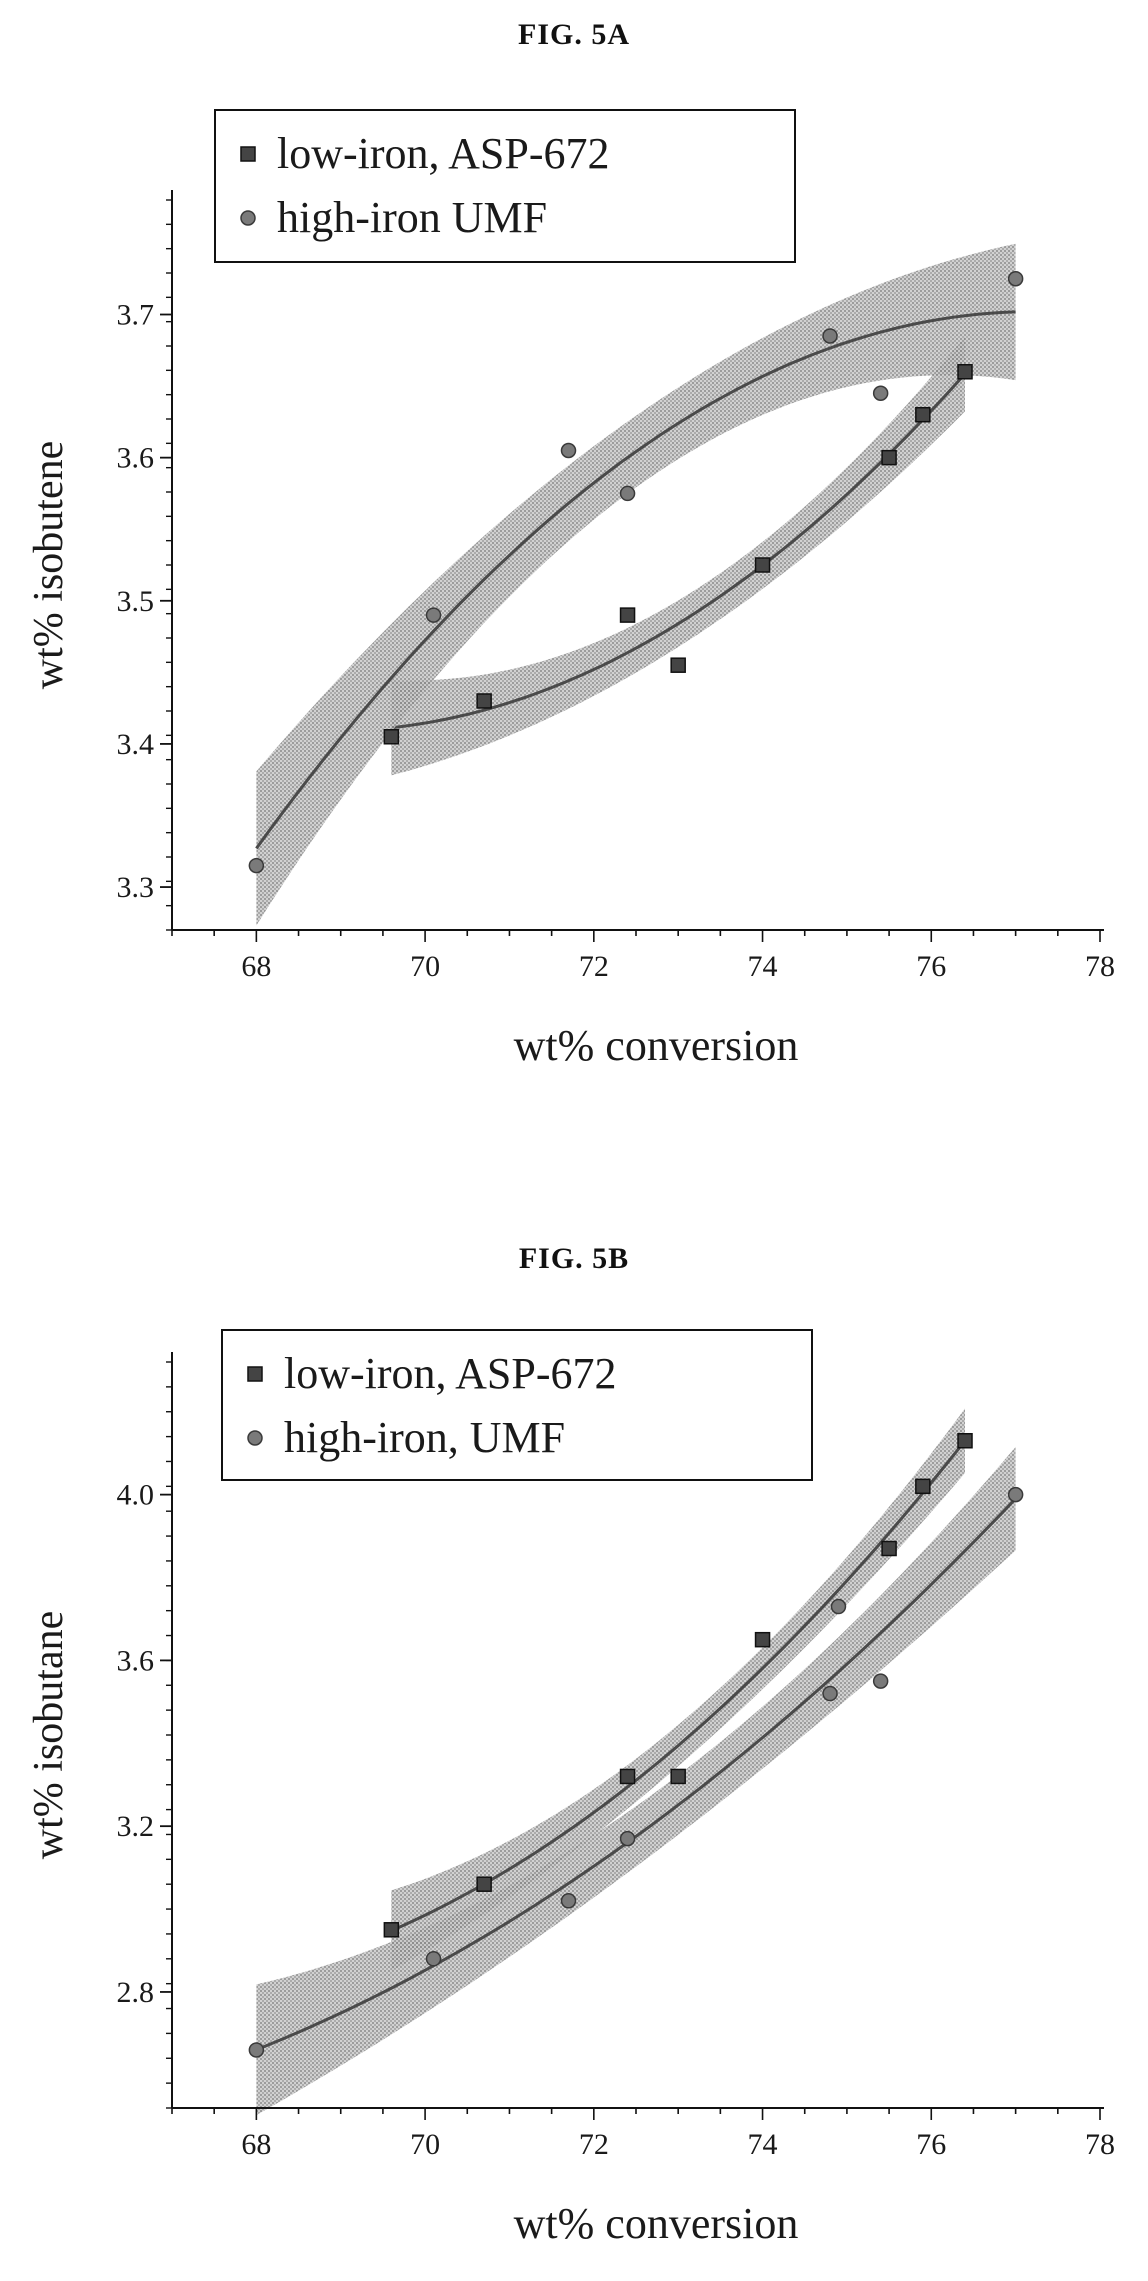 This screenshot has width=1148, height=2281. Describe the element at coordinates (574, 34) in the screenshot. I see `figure-5a-title: FIG. 5A` at that location.